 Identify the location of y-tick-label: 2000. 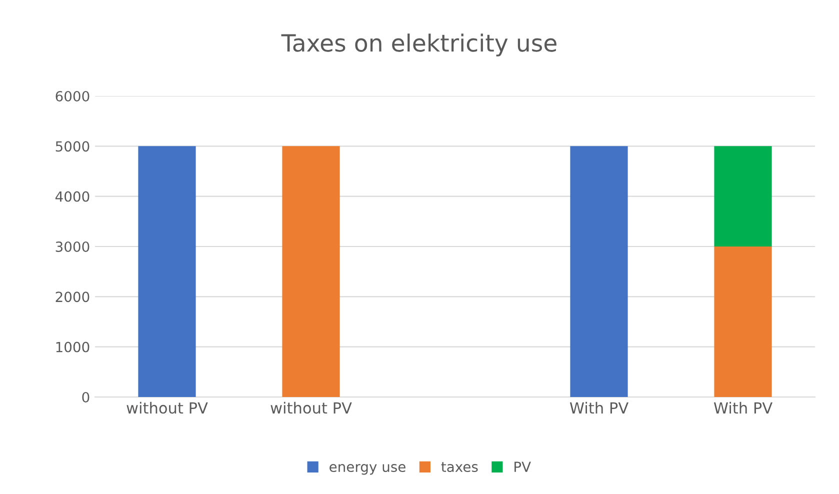
(73, 297).